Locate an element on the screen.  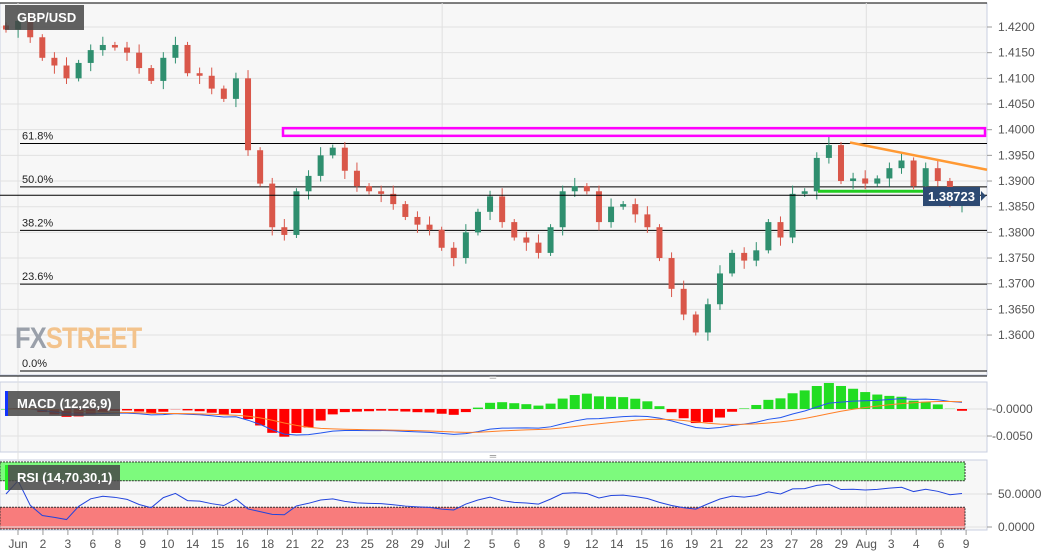
x-tick-label: 3 is located at coordinates (891, 544).